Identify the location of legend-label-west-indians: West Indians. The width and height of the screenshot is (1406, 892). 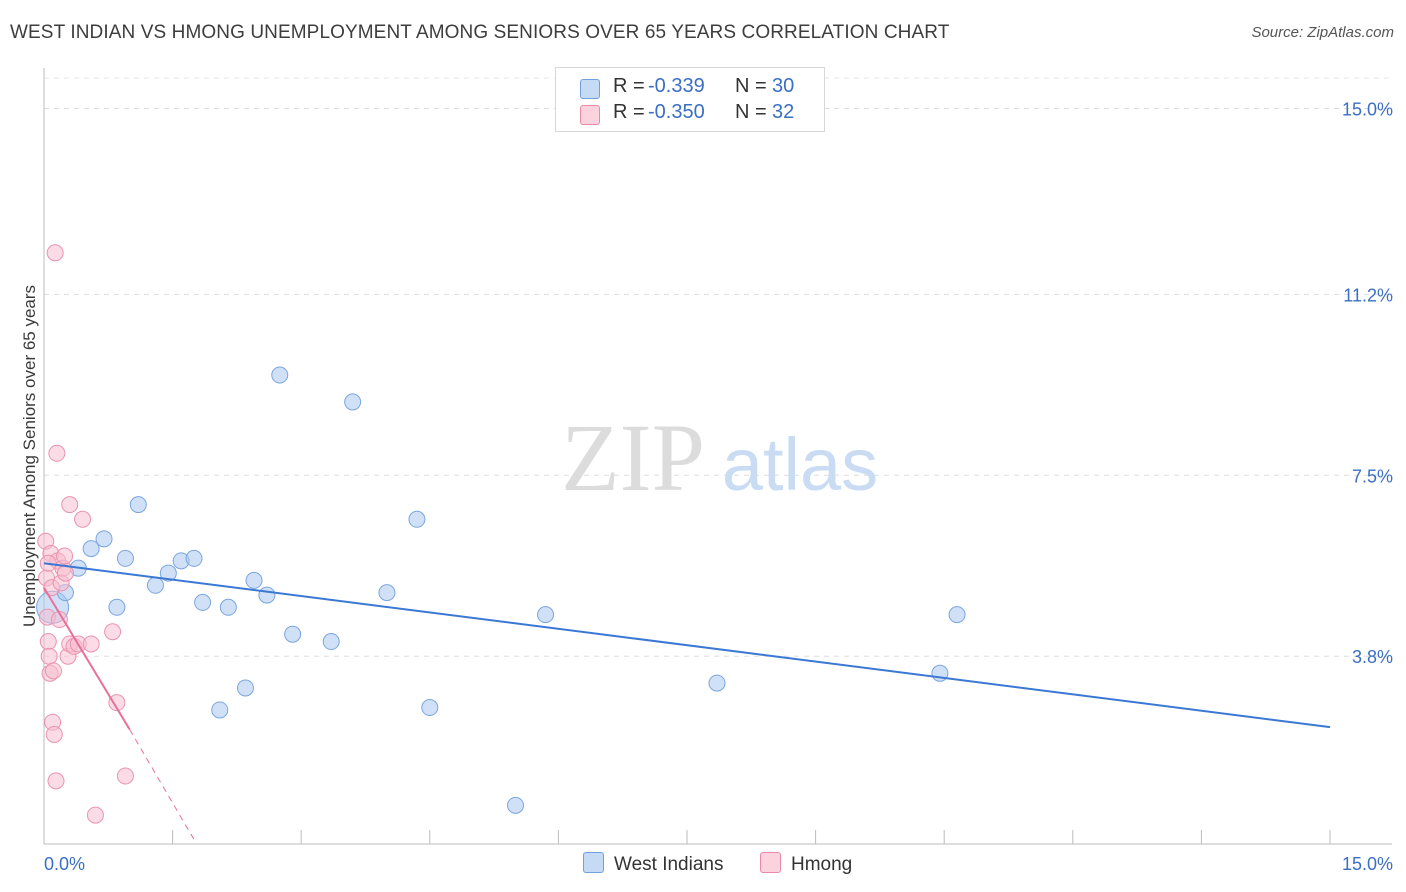
(669, 864).